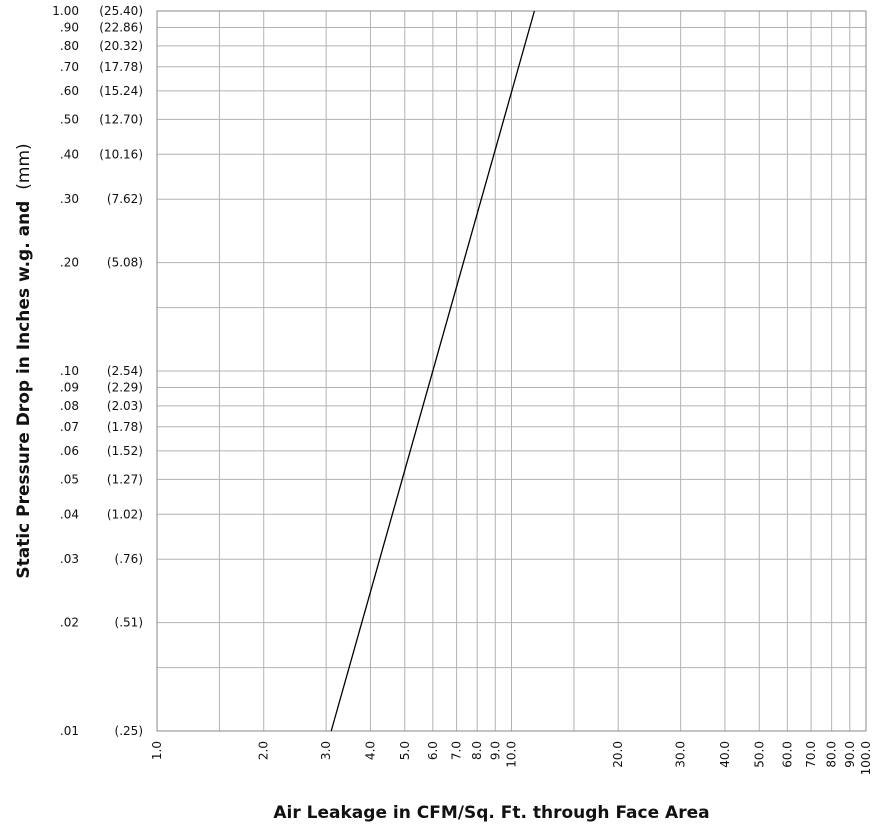 The width and height of the screenshot is (889, 828). What do you see at coordinates (125, 371) in the screenshot?
I see `y-tick-label-mm: (2.54)` at bounding box center [125, 371].